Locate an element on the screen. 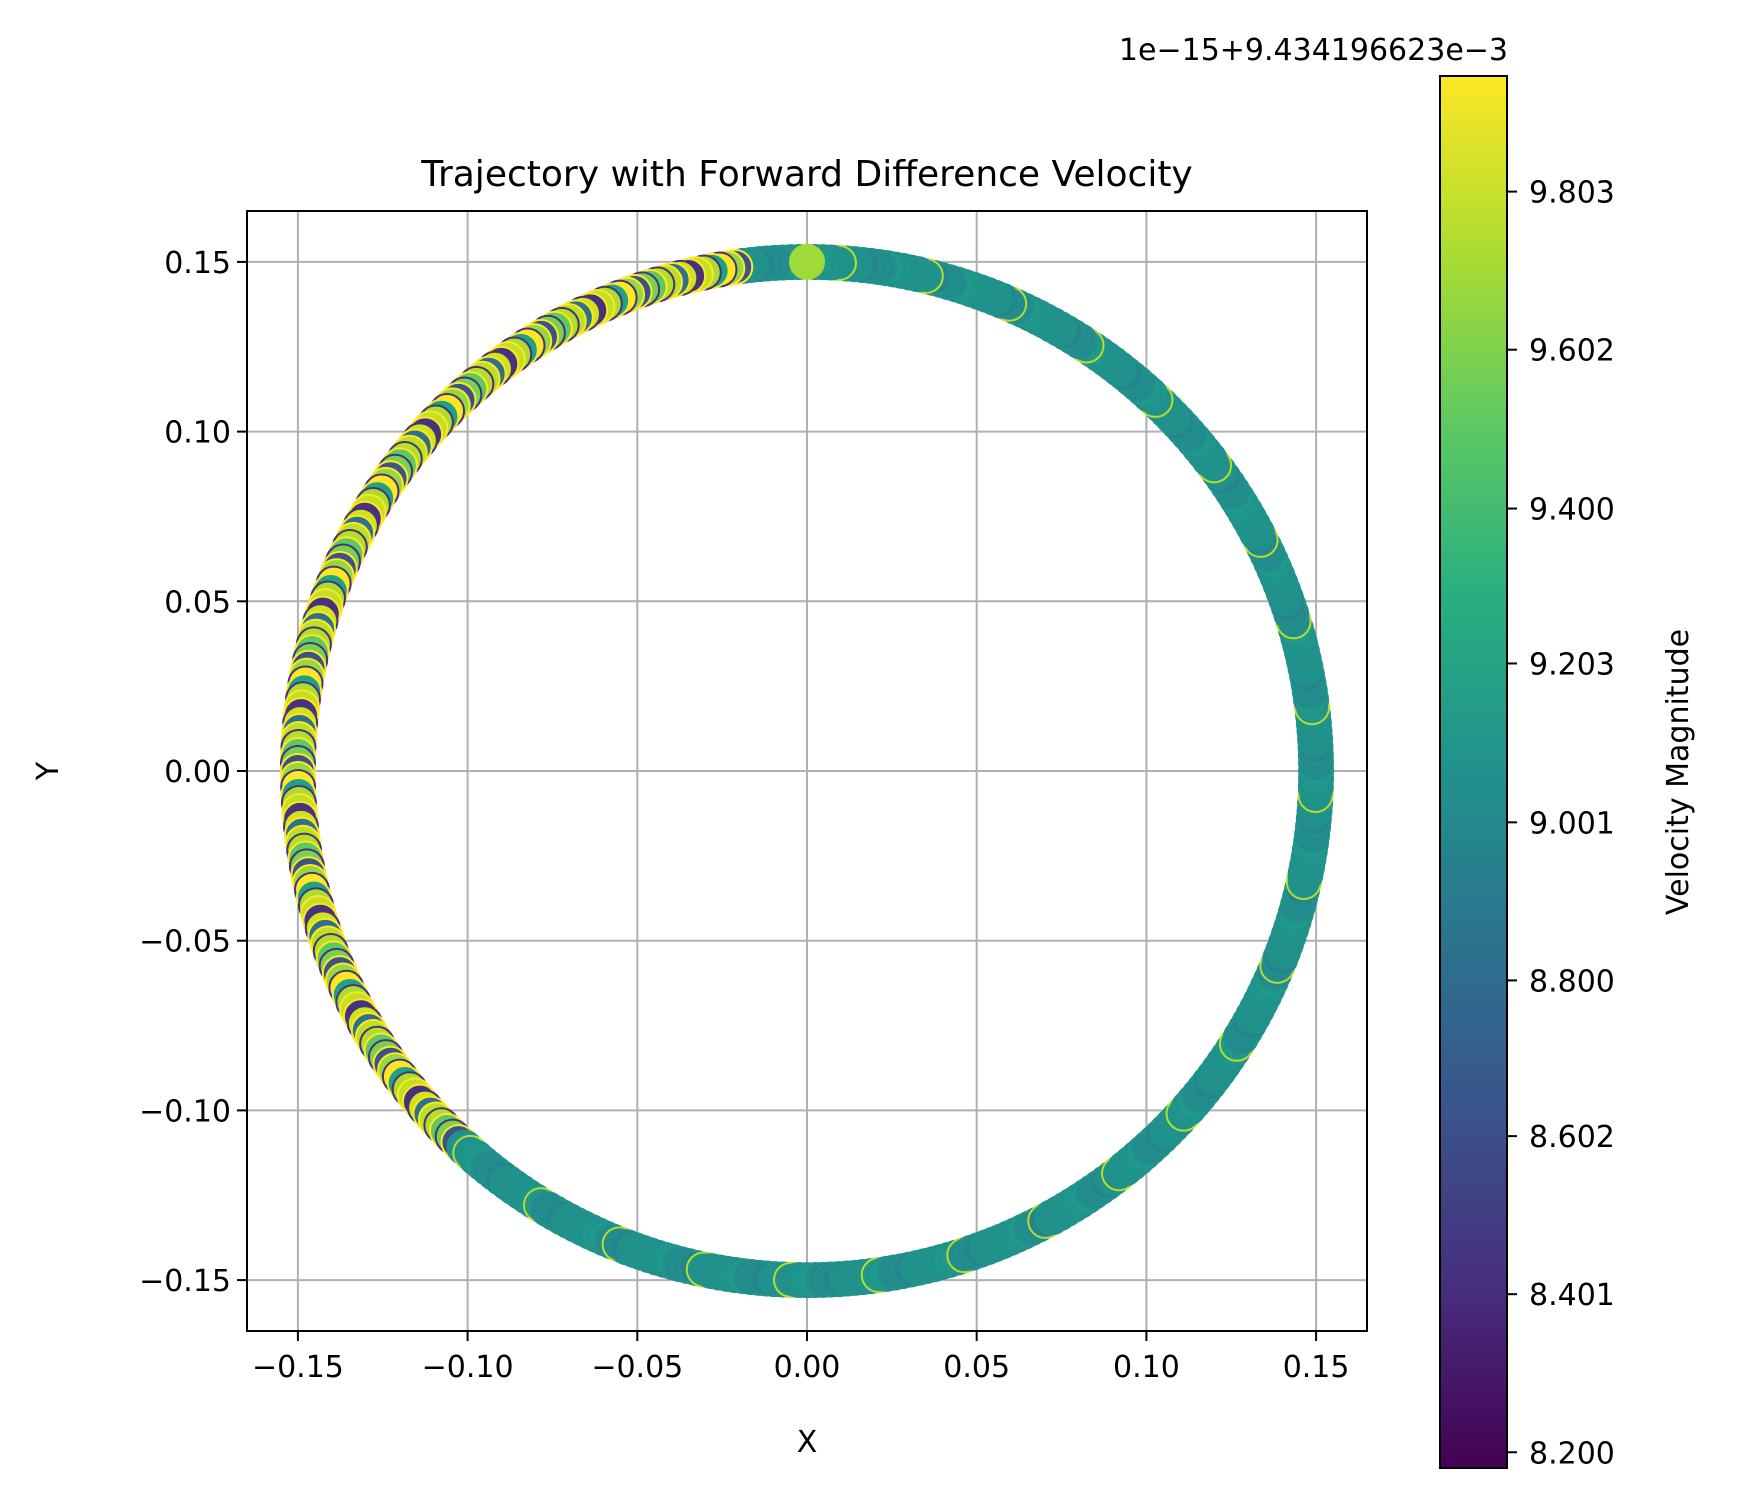  x-tick-label: 0.10 is located at coordinates (1146, 1367).